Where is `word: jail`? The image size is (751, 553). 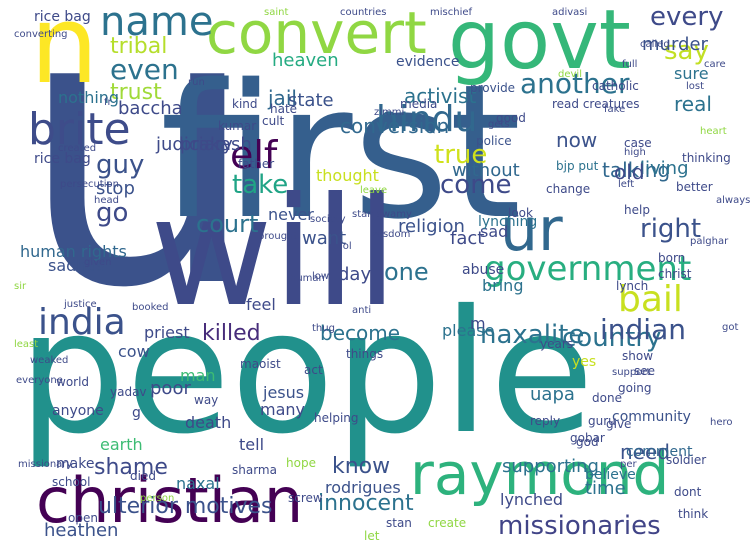 word: jail is located at coordinates (282, 98).